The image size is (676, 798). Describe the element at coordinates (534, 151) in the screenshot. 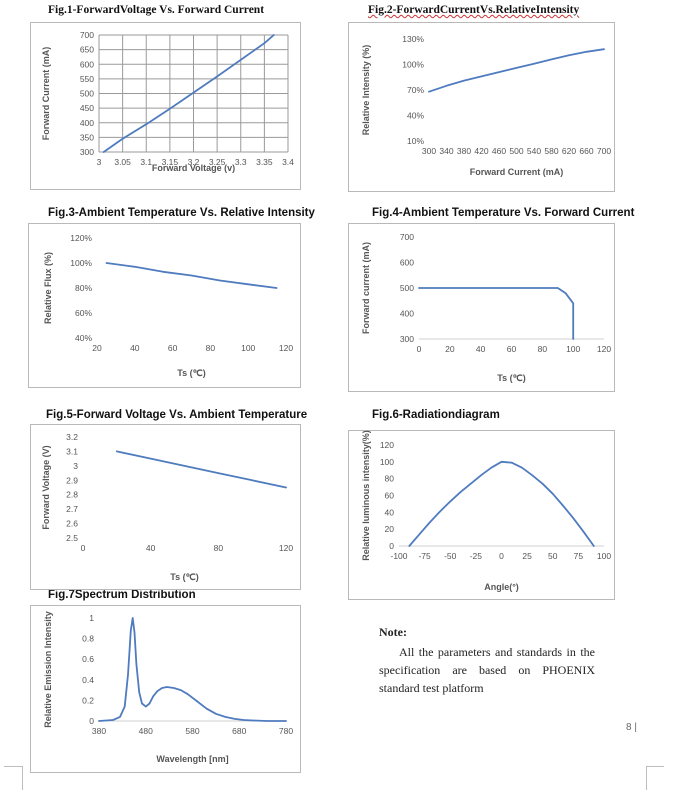

I see `fig2-xtick-label: 540` at that location.